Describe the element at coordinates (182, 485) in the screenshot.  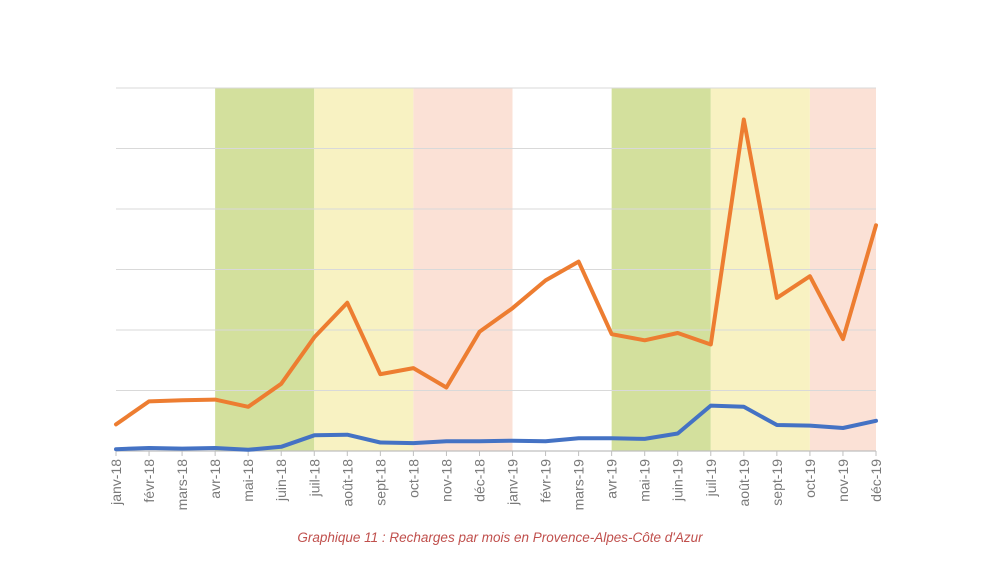
I see `x-tick-label: mars-18` at that location.